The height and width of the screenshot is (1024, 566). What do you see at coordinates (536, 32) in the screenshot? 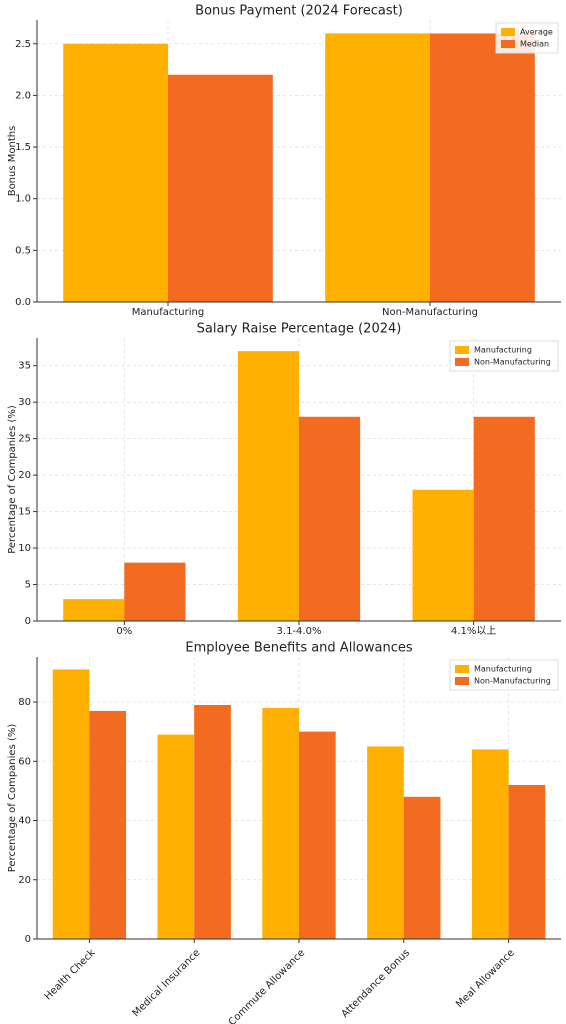
I see `legend-label: Average` at bounding box center [536, 32].